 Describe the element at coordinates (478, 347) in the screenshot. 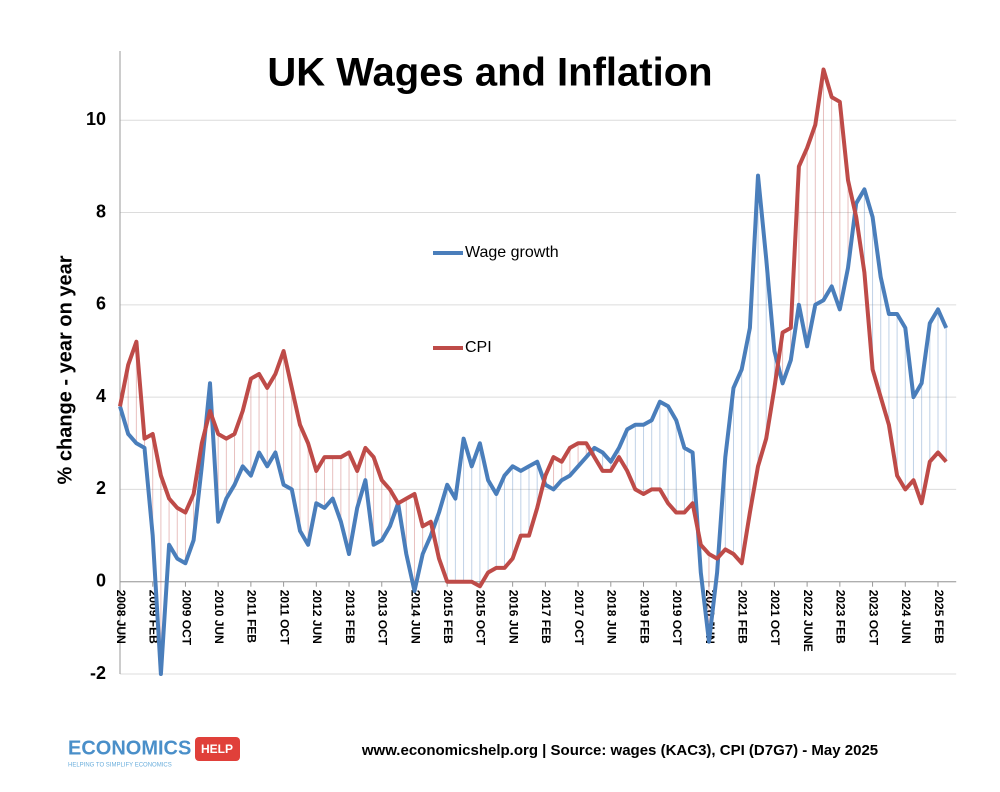

I see `legend-label: CPI` at that location.